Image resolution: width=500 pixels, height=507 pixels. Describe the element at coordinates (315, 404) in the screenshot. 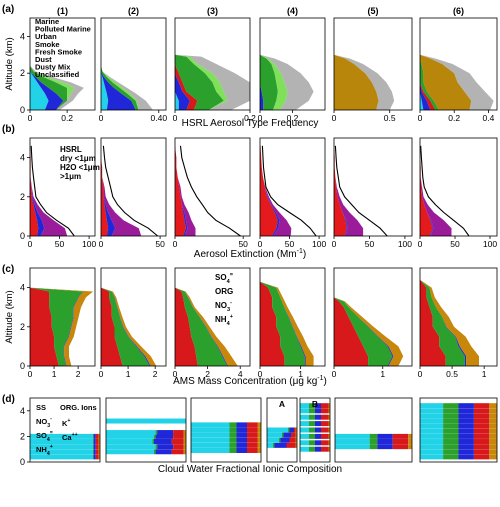

I see `subpanel-title: B` at that location.